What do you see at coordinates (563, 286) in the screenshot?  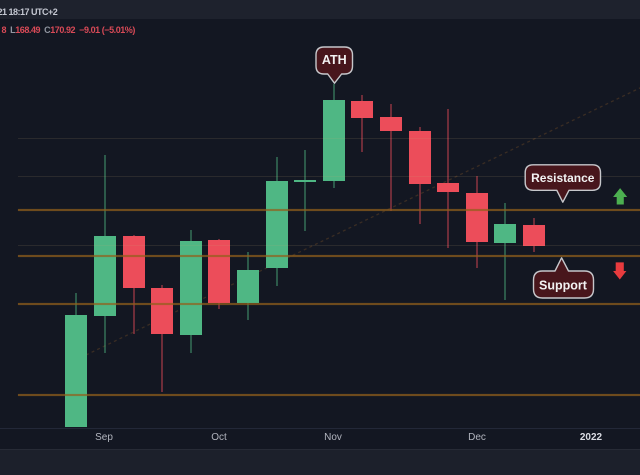 I see `svg-text: Support` at bounding box center [563, 286].